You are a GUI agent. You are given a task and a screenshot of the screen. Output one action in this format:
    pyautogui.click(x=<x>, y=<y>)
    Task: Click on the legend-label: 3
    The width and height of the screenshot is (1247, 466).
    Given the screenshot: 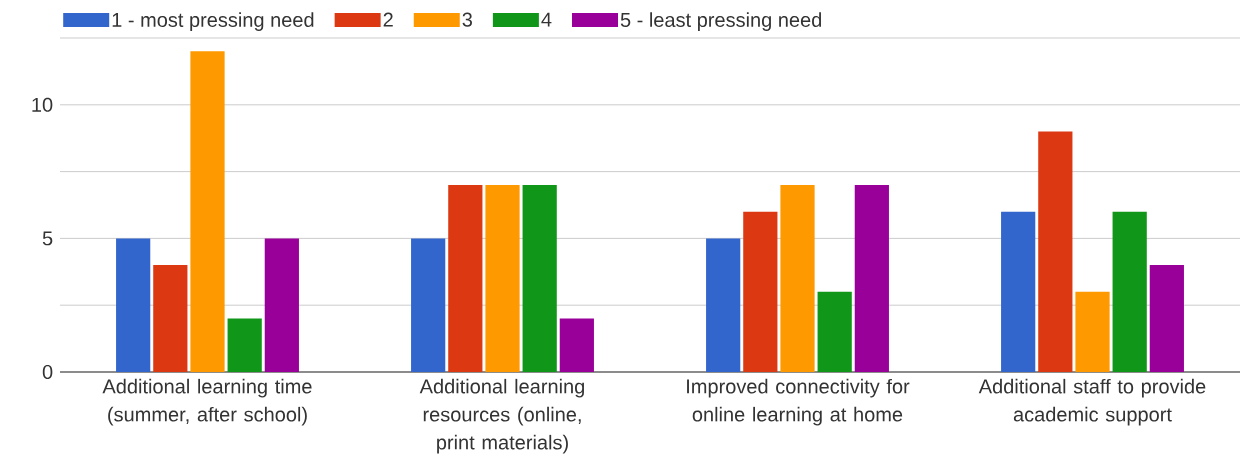 What is the action you would take?
    pyautogui.click(x=467, y=19)
    